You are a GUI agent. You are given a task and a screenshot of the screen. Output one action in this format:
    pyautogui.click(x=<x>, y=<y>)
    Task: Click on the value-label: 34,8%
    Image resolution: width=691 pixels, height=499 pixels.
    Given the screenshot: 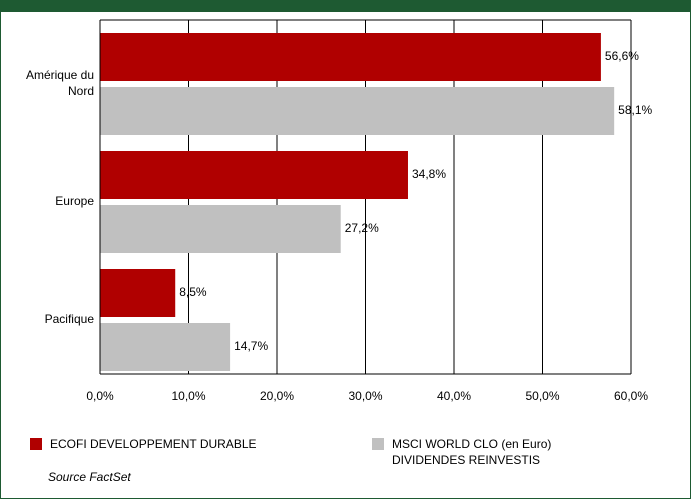 What is the action you would take?
    pyautogui.click(x=429, y=174)
    